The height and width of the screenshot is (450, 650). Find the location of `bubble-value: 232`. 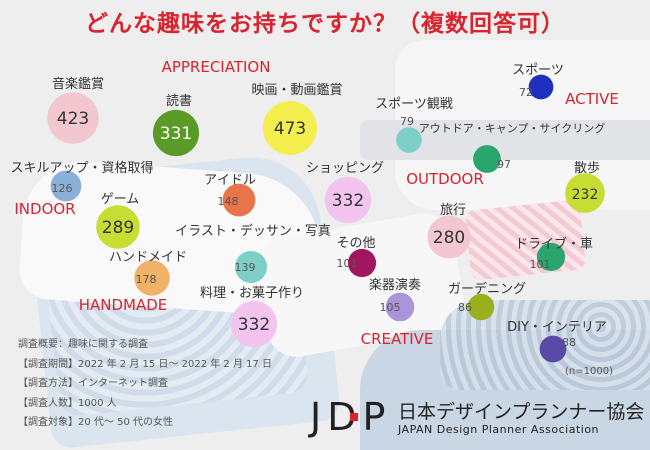

bubble-value: 232 is located at coordinates (585, 195).